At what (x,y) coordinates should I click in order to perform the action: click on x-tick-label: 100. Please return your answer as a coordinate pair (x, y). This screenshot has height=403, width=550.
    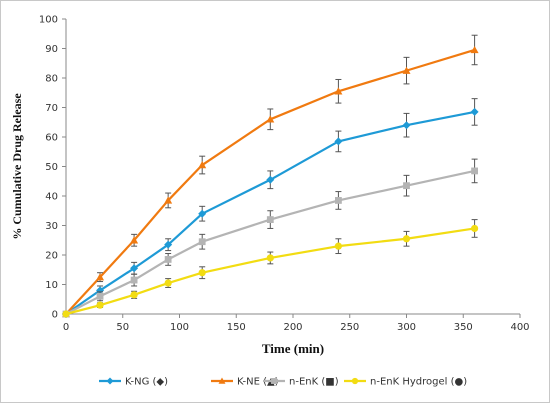
    Looking at the image, I should click on (179, 327).